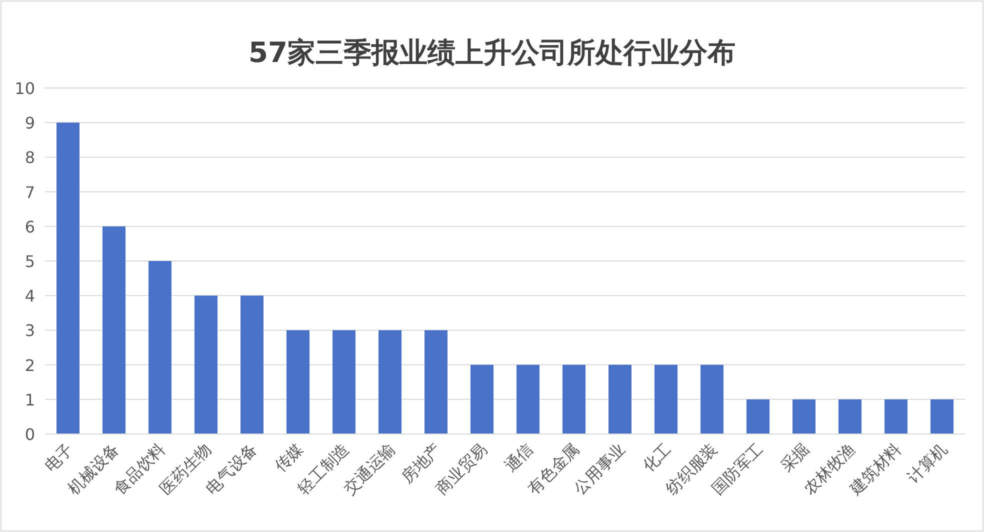 The image size is (984, 532). What do you see at coordinates (518, 457) in the screenshot?
I see `x-tick-label: 通信` at bounding box center [518, 457].